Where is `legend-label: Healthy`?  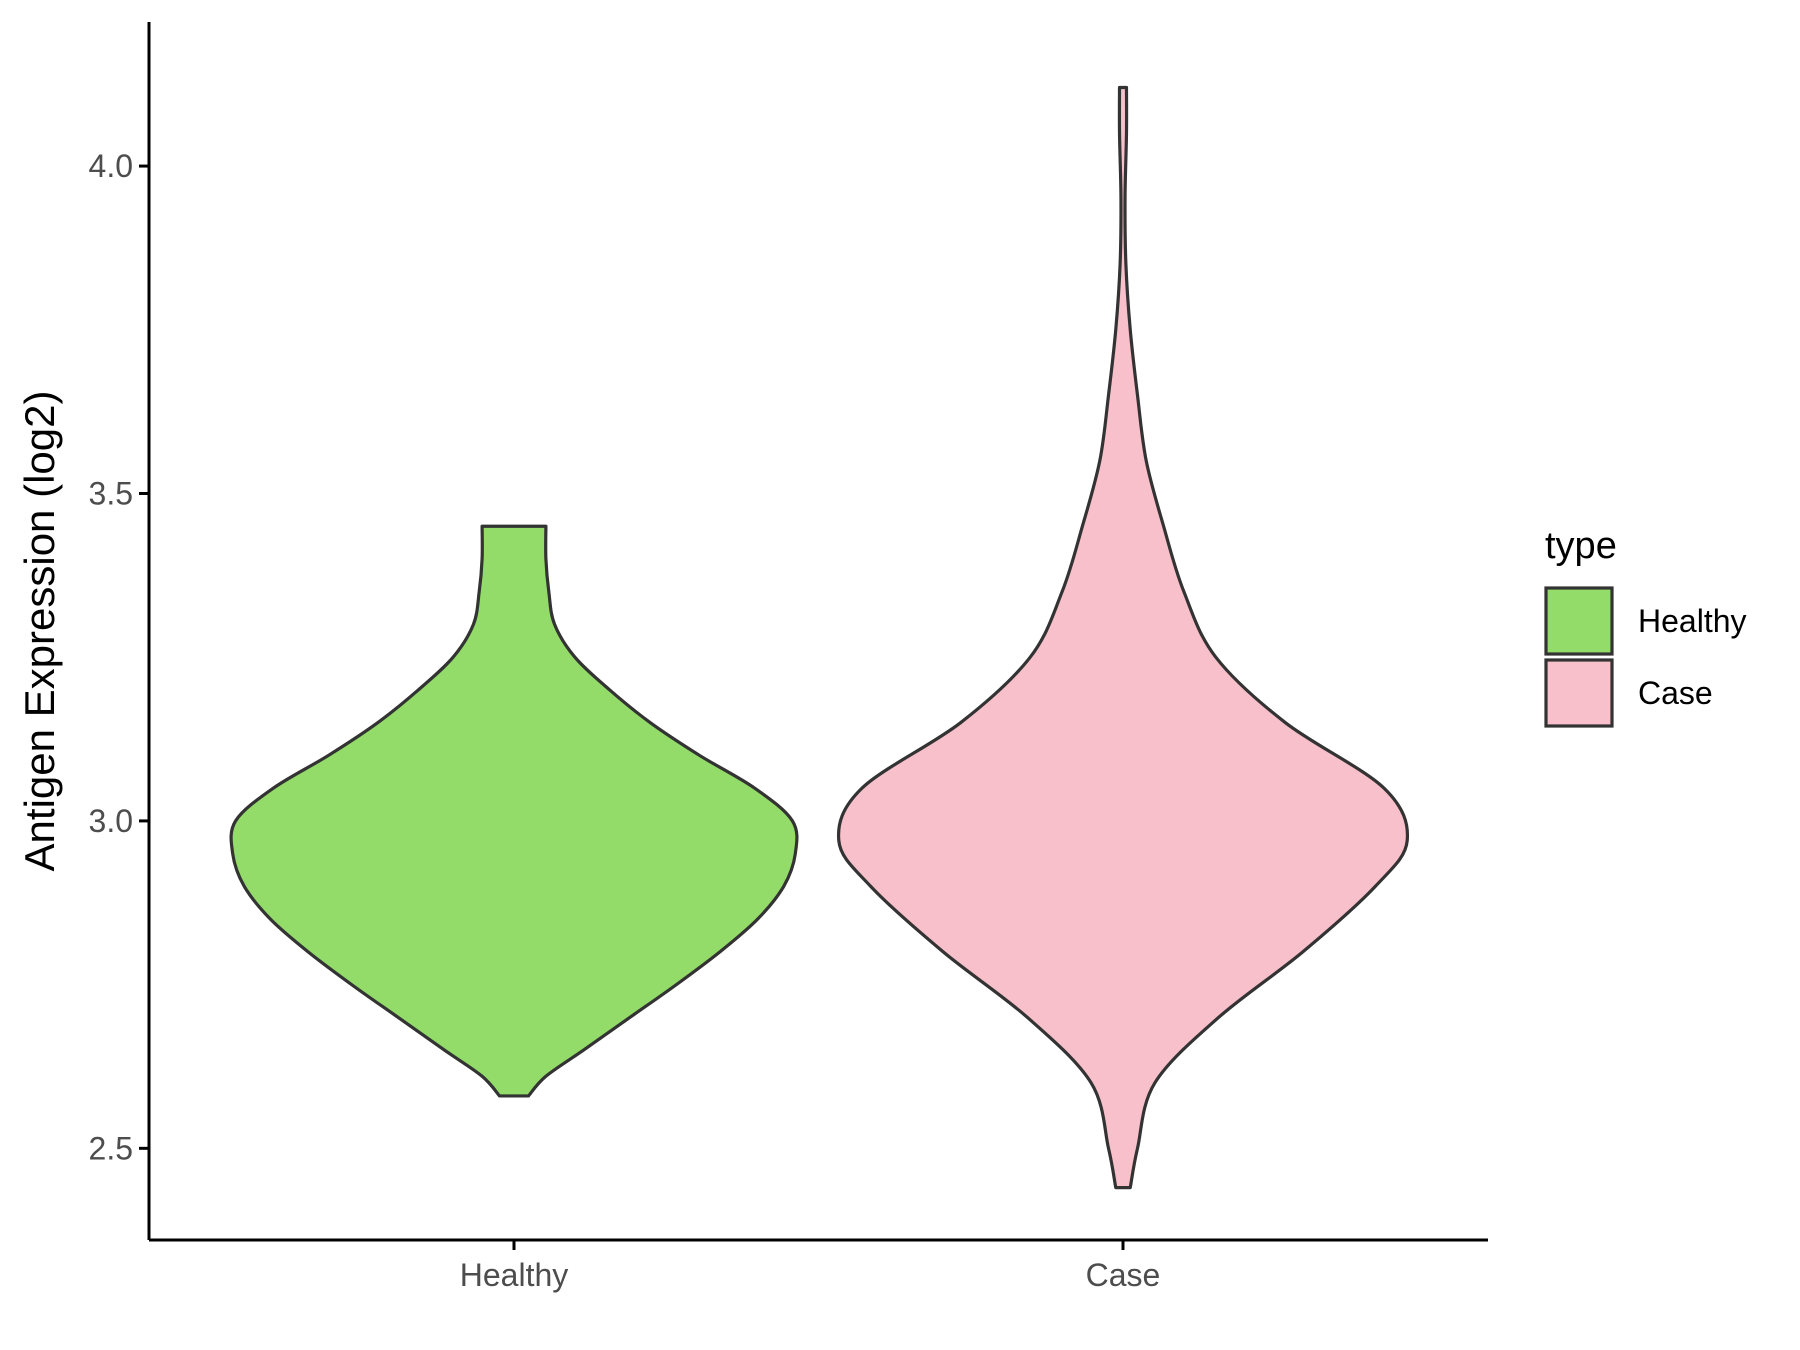
legend-label: Healthy is located at coordinates (1692, 621).